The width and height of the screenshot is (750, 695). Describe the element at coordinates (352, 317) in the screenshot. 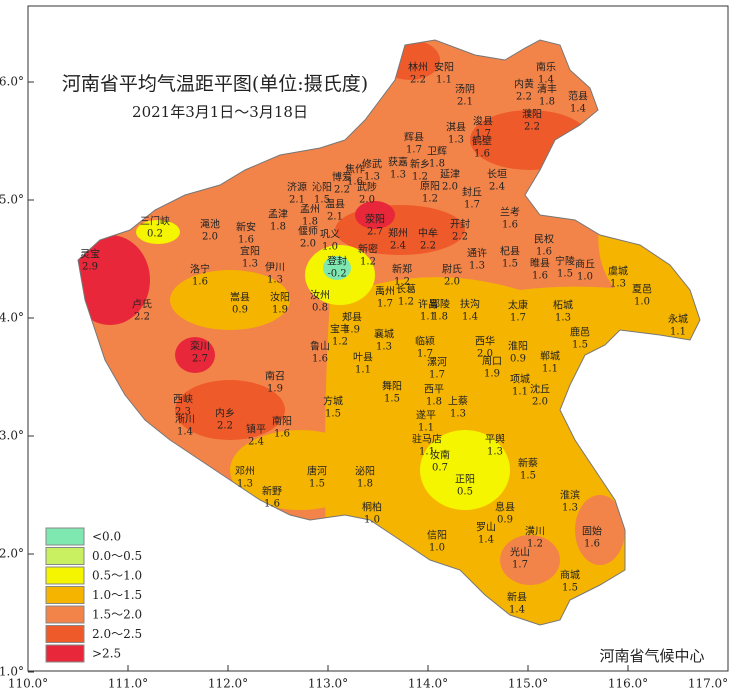

I see `station-name: 郏县` at that location.